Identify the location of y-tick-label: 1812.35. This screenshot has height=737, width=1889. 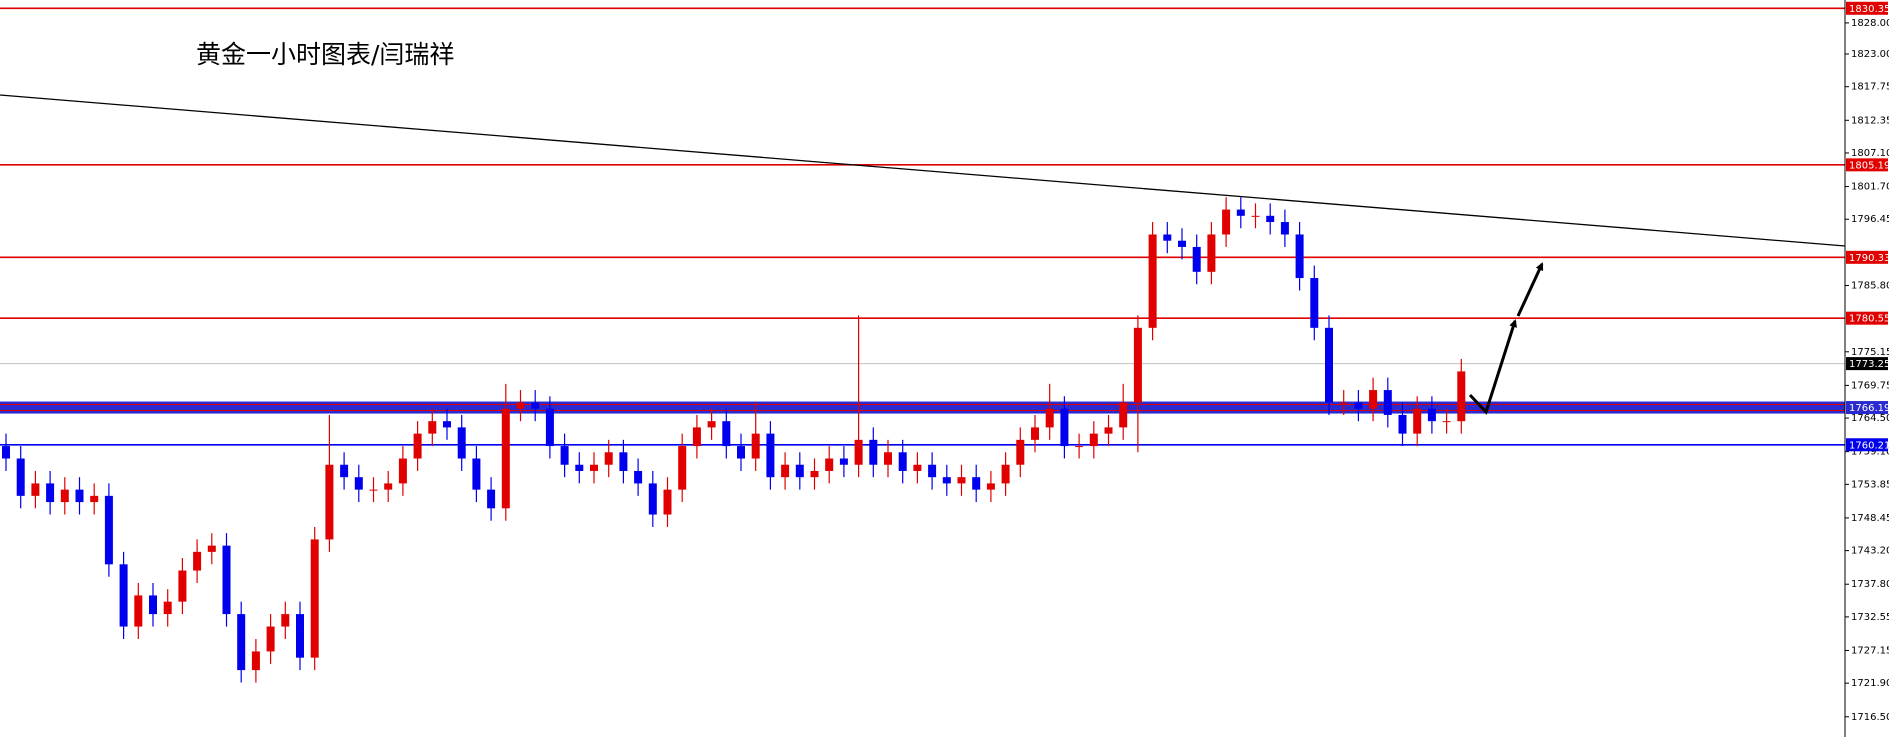
(1870, 120).